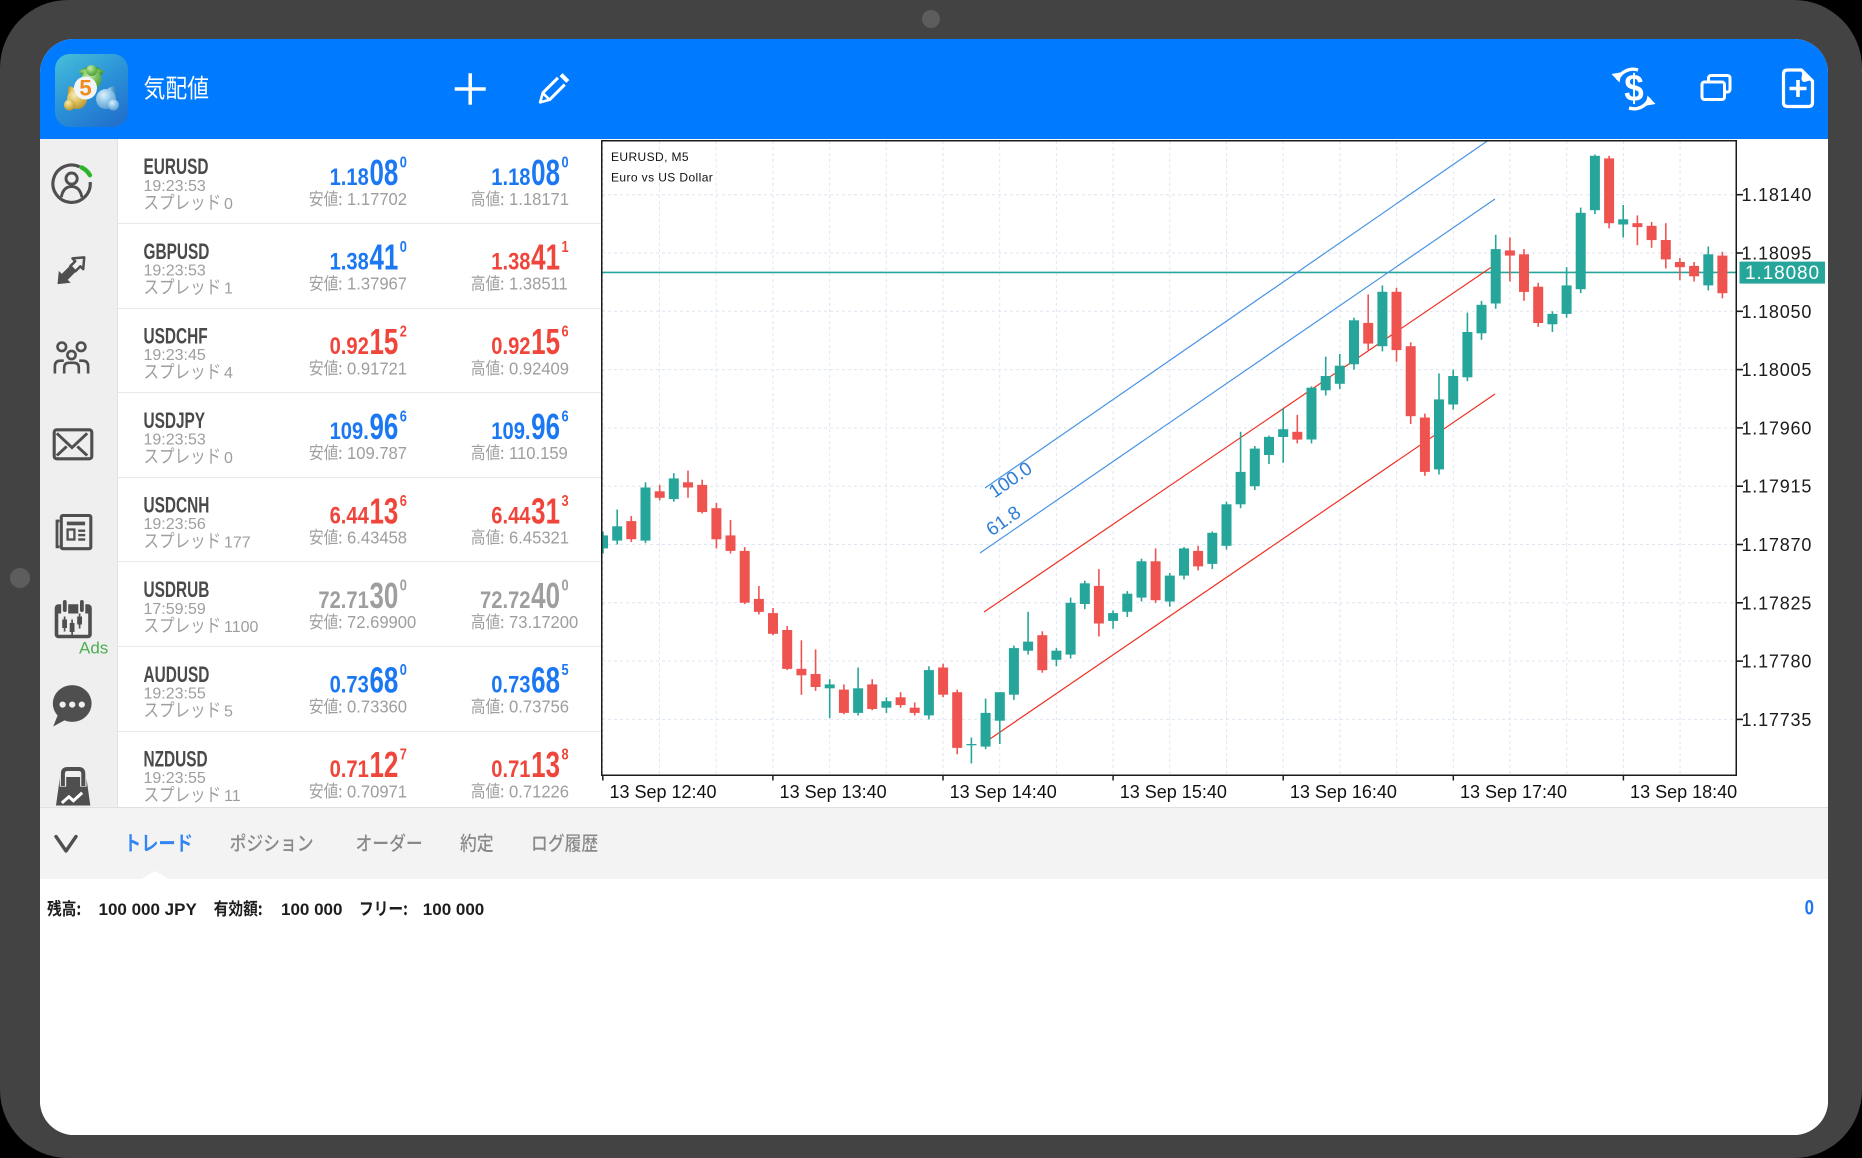 The height and width of the screenshot is (1158, 1862). I want to click on svg-text: 1.17870, so click(1777, 545).